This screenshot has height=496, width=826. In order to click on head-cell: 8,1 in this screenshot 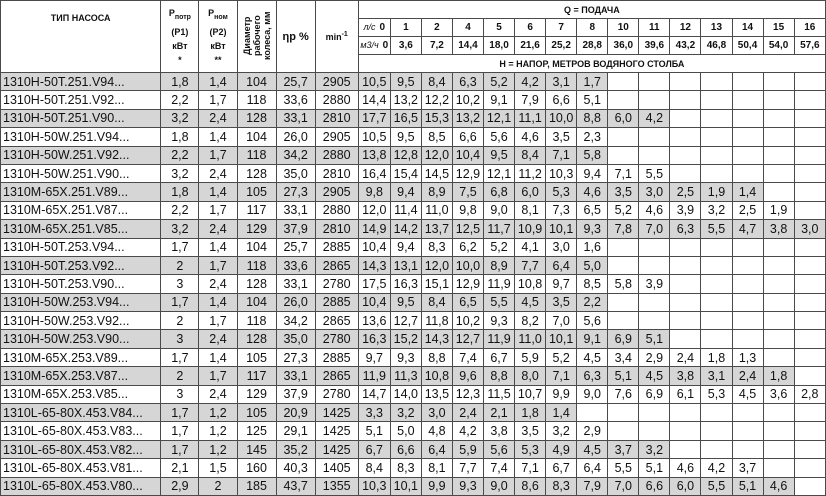, I will do `click(436, 468)`.